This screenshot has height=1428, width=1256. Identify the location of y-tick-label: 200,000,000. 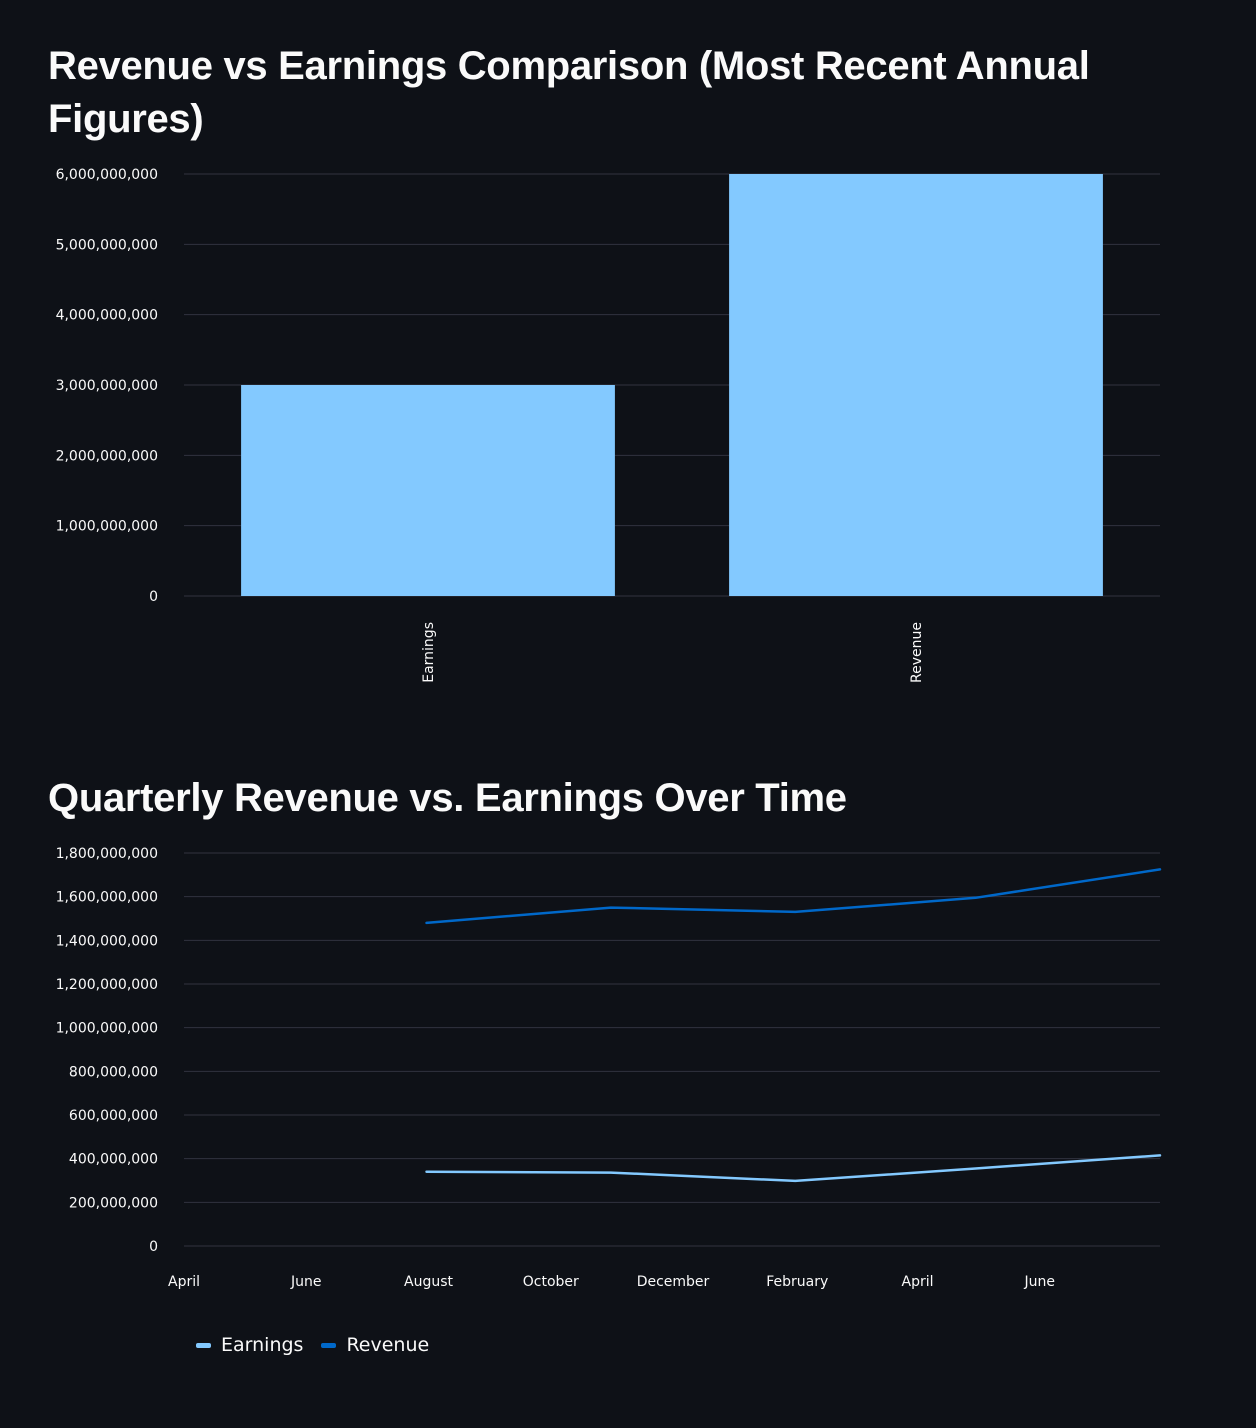
(113, 1203).